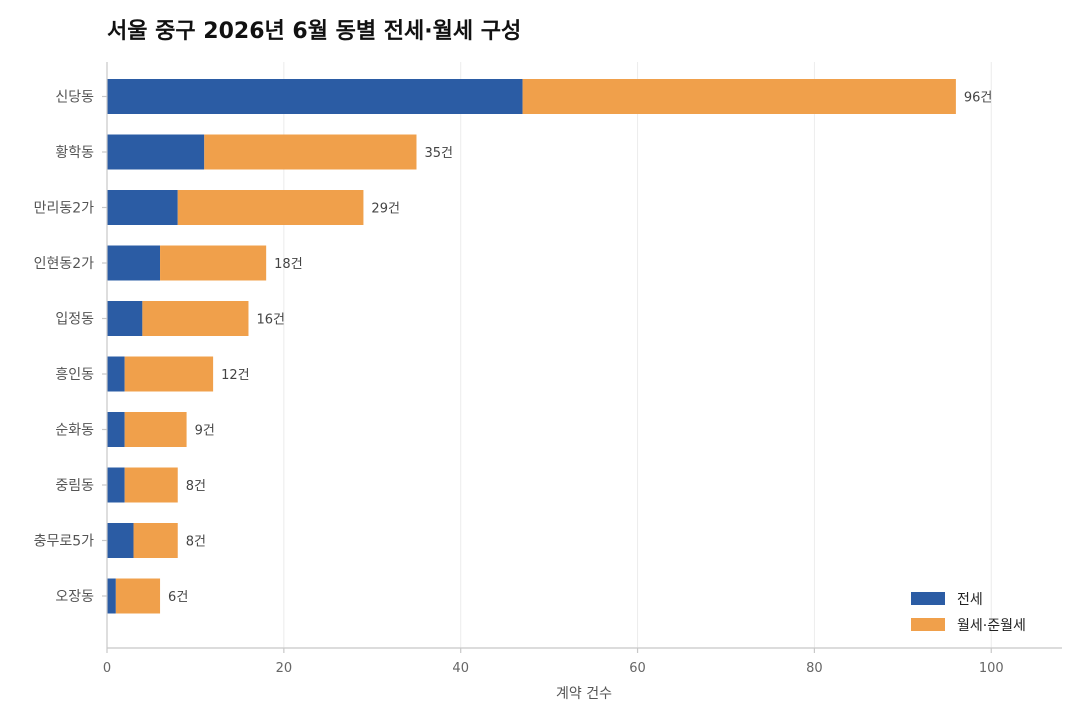 This screenshot has height=720, width=1080. What do you see at coordinates (814, 668) in the screenshot?
I see `x-tick-label: 80` at bounding box center [814, 668].